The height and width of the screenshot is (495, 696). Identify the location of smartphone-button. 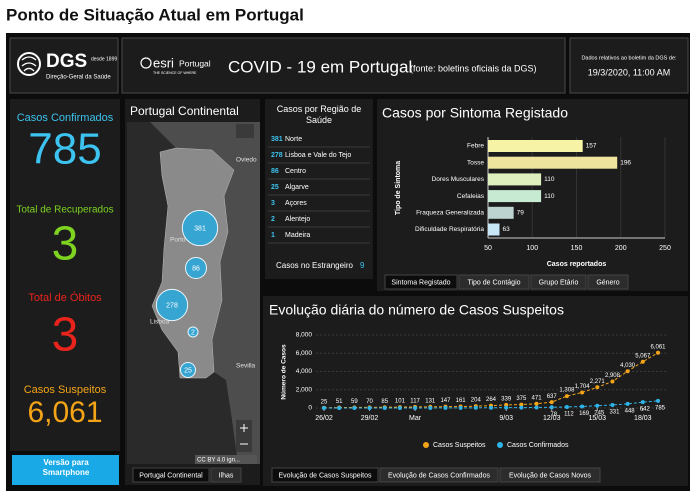
(65, 470).